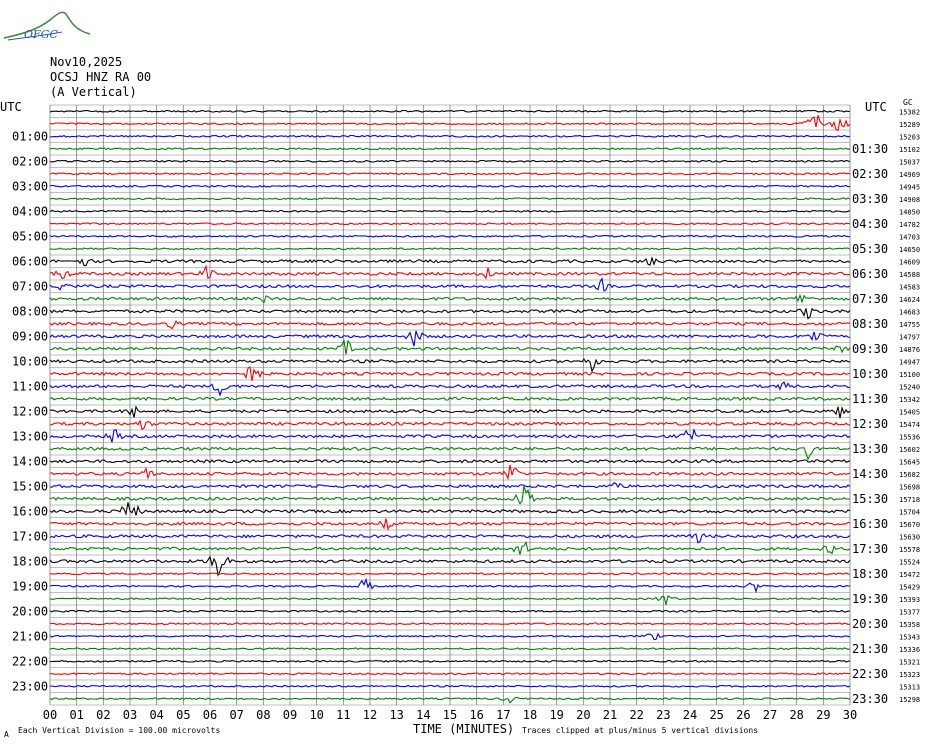 This screenshot has width=930, height=744. Describe the element at coordinates (530, 715) in the screenshot. I see `x-tick-label: 18` at that location.